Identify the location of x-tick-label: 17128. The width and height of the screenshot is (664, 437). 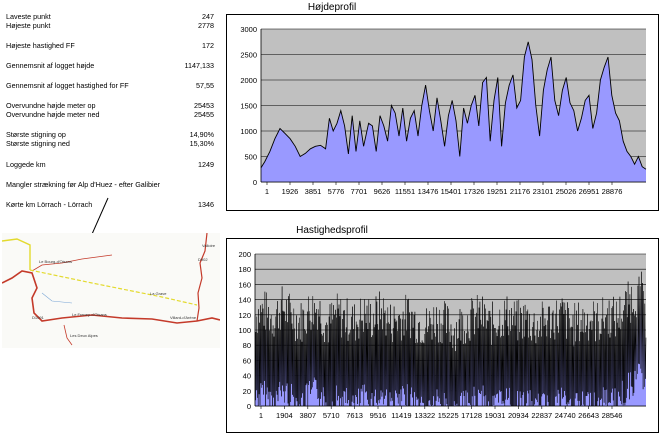
(471, 415).